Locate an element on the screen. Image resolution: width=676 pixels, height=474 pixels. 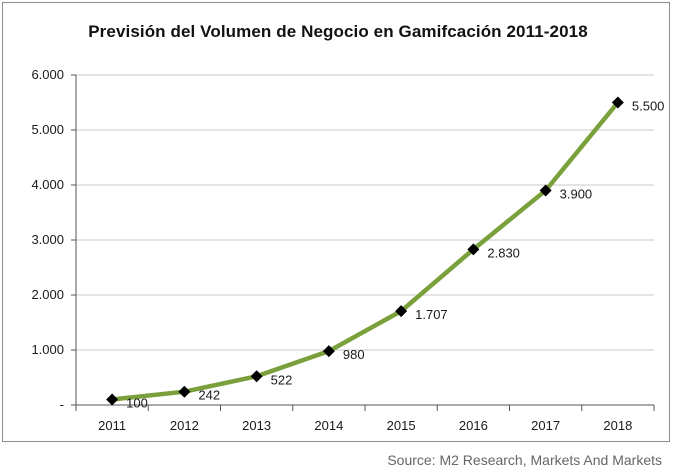
x-tick-label: 2015 is located at coordinates (401, 425).